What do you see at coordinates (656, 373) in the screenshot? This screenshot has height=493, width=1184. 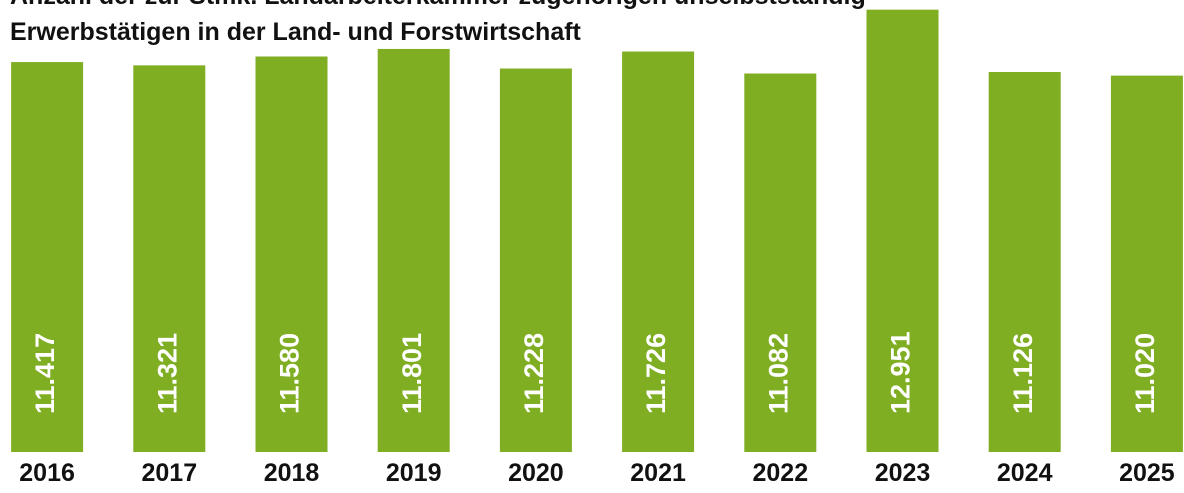 I see `value-label: 11.726` at bounding box center [656, 373].